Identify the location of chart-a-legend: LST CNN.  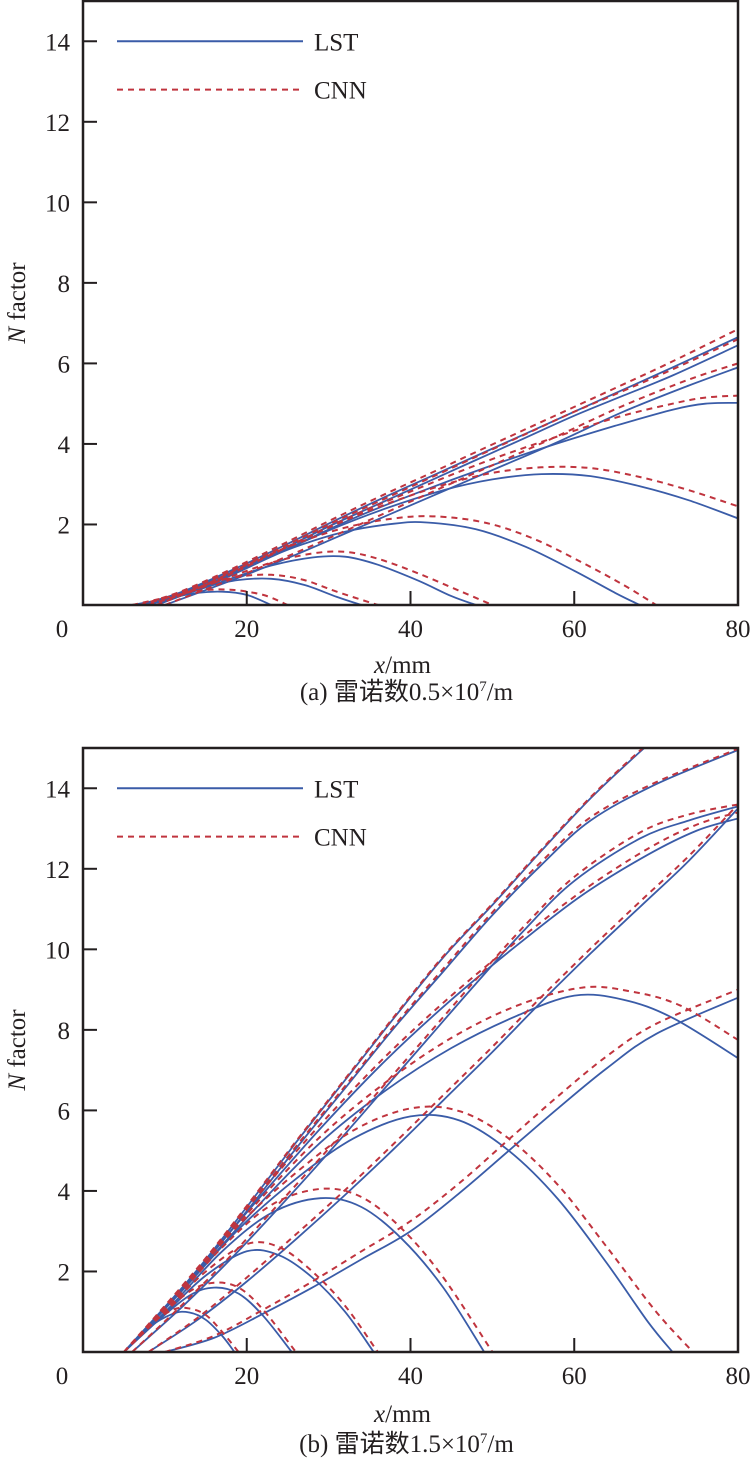
(242, 67).